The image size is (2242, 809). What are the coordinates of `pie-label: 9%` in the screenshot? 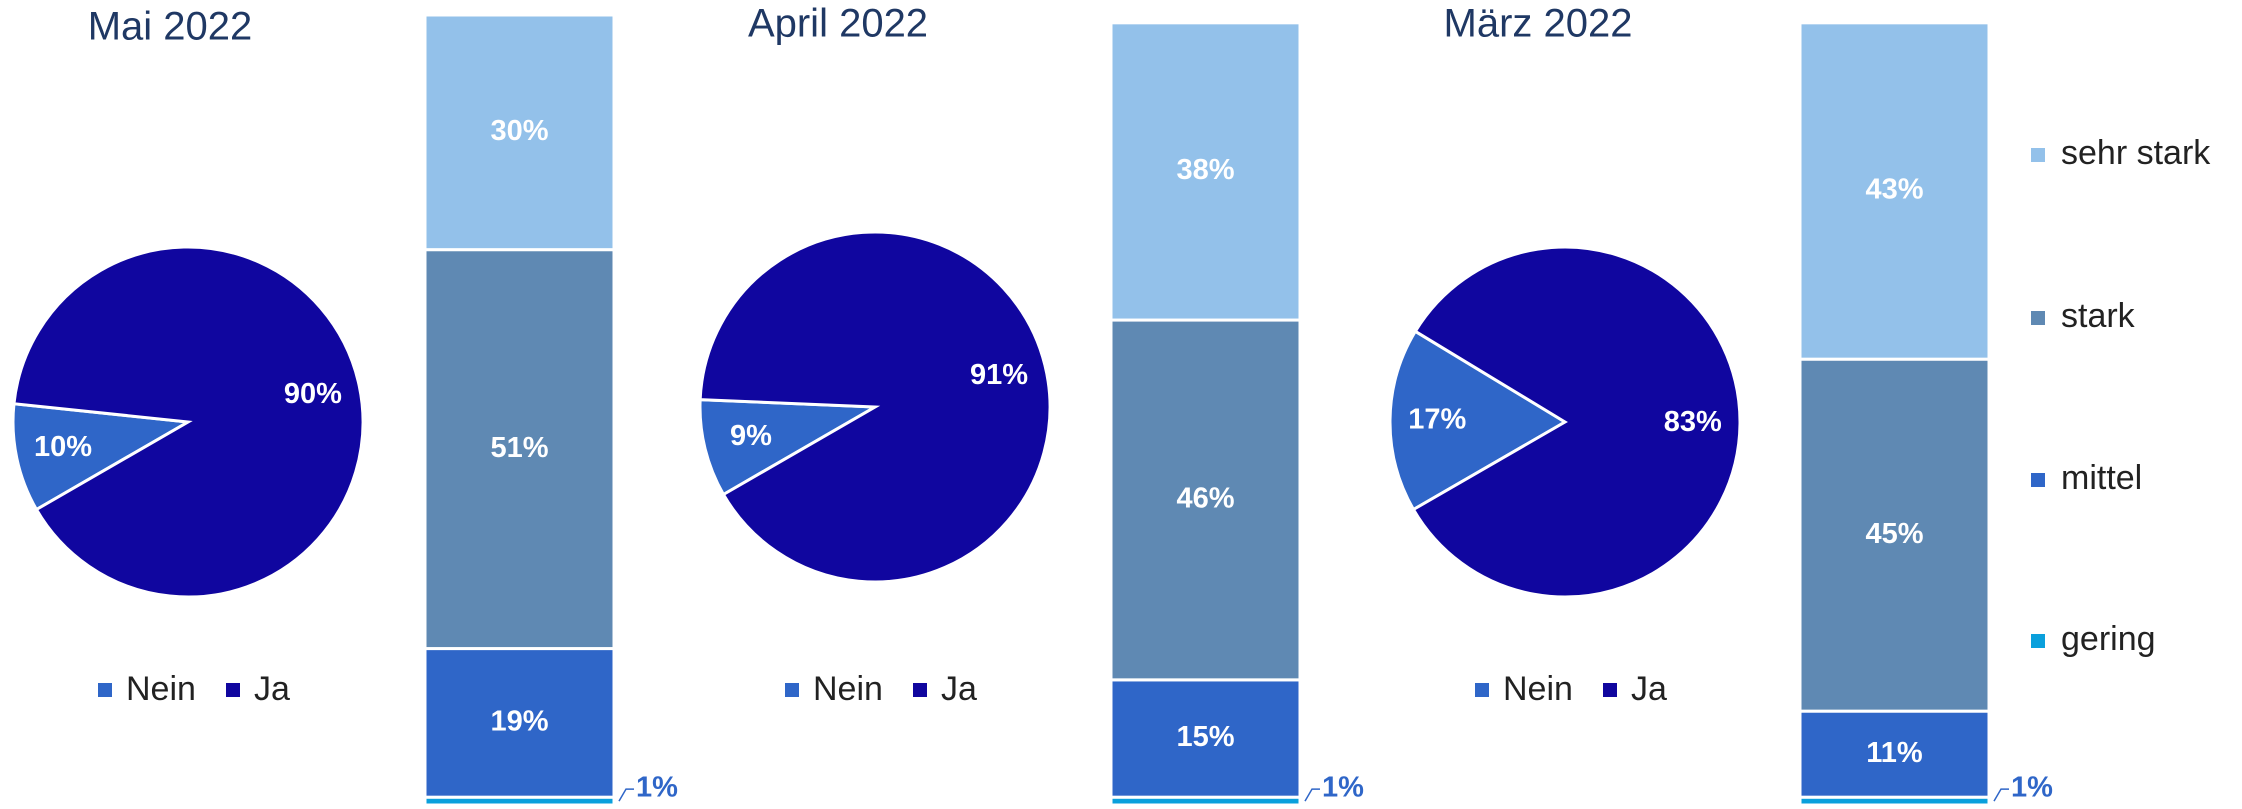 It's located at (751, 436).